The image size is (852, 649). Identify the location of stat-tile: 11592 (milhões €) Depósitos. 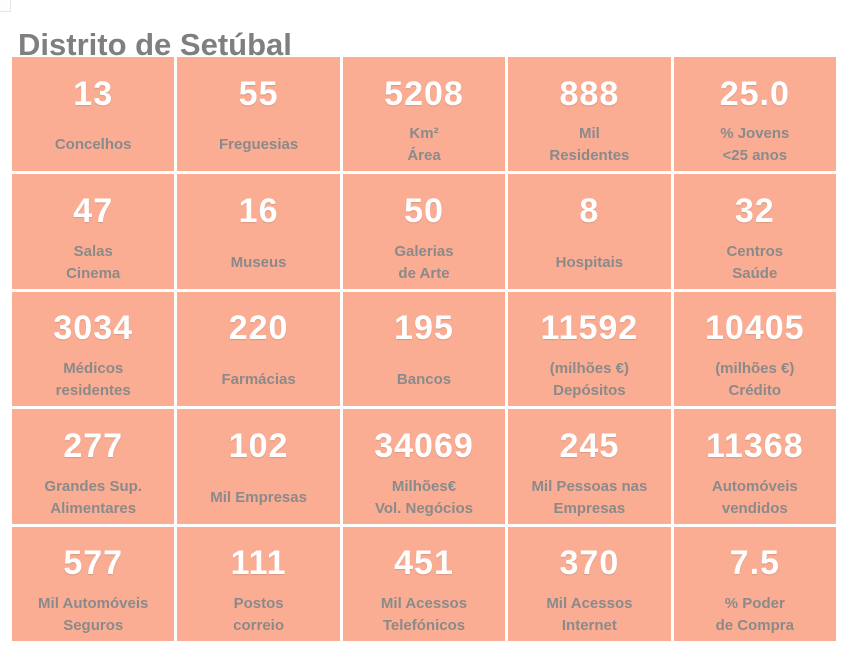
(589, 349).